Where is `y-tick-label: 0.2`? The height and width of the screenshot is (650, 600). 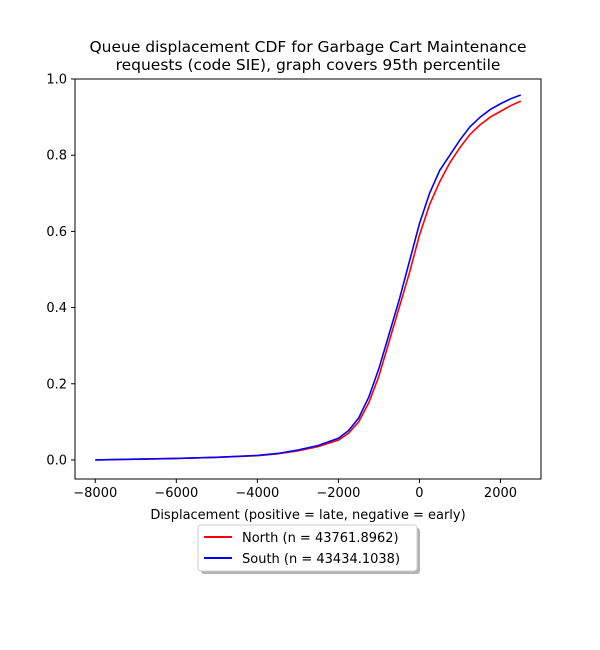 y-tick-label: 0.2 is located at coordinates (56, 384).